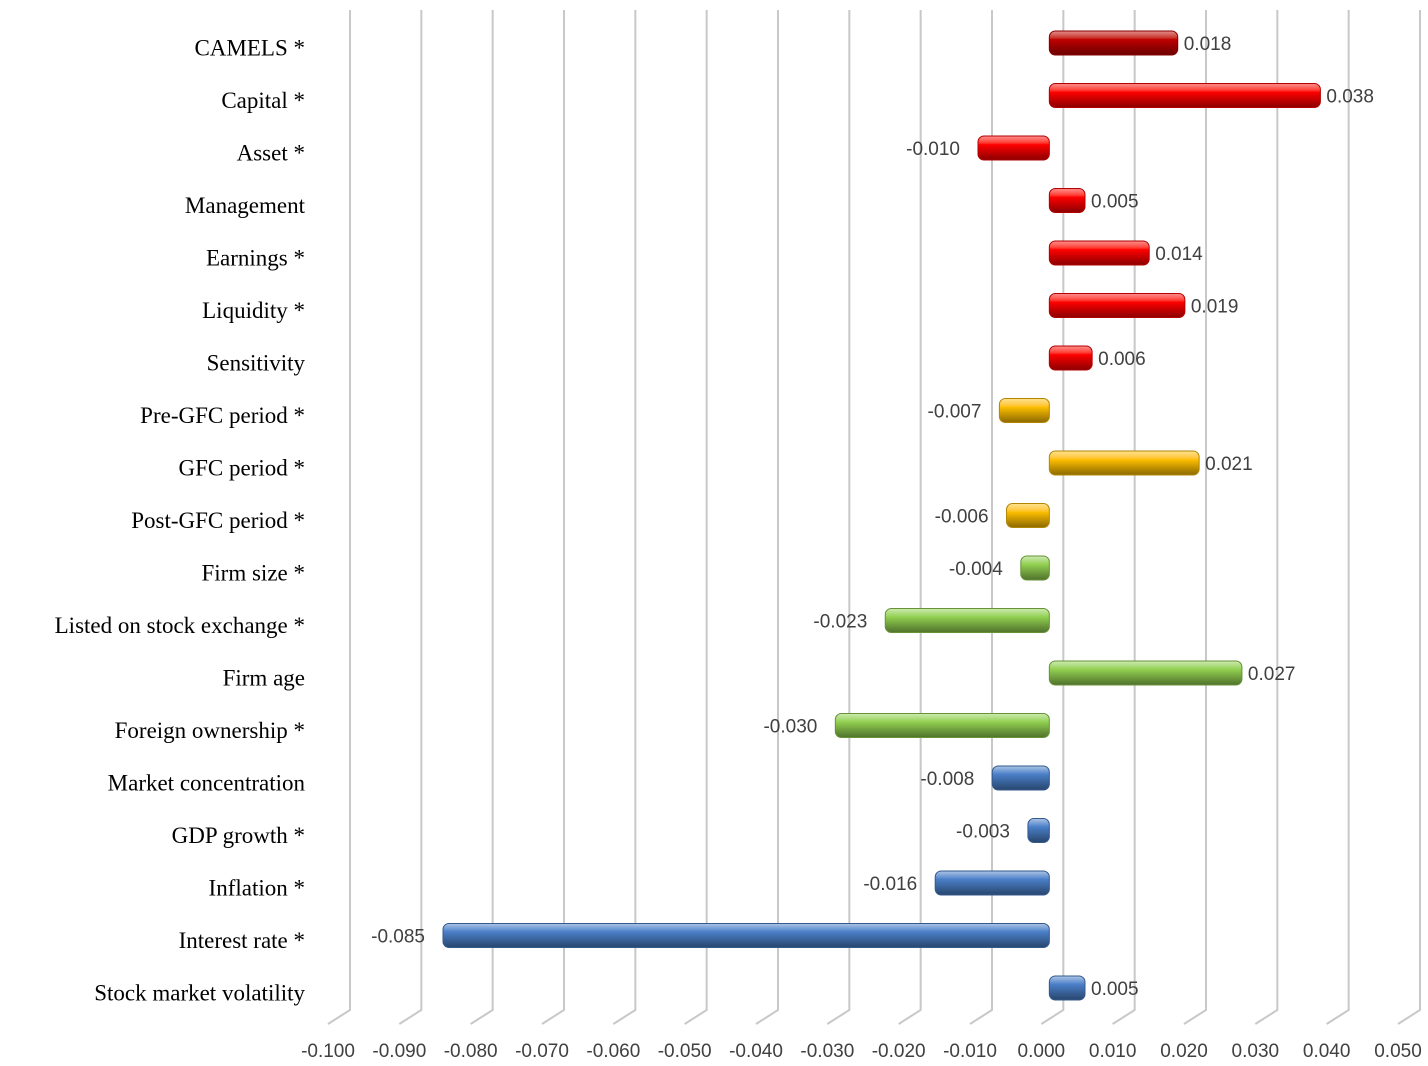 This screenshot has height=1066, width=1428. Describe the element at coordinates (180, 625) in the screenshot. I see `y-tick-label: Listed on stock exchange *` at that location.